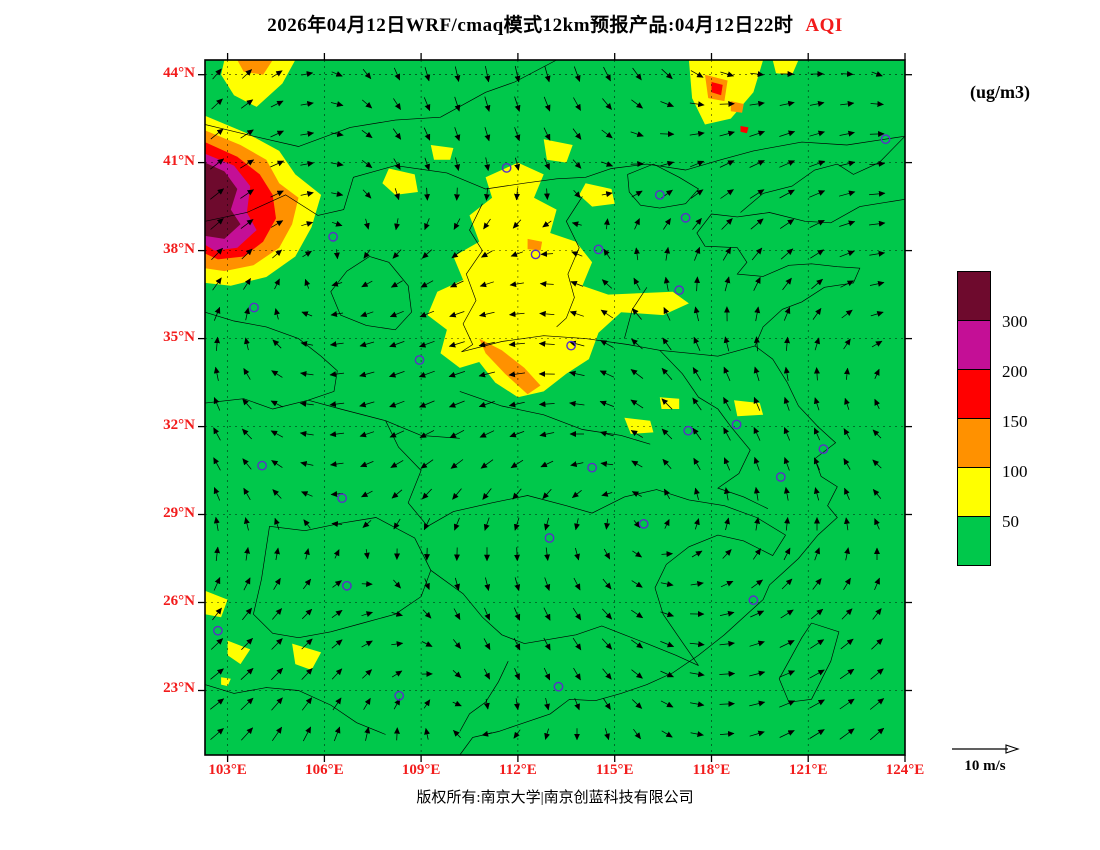 This screenshot has width=1100, height=850. I want to click on lon-tick-label: 112°E, so click(518, 770).